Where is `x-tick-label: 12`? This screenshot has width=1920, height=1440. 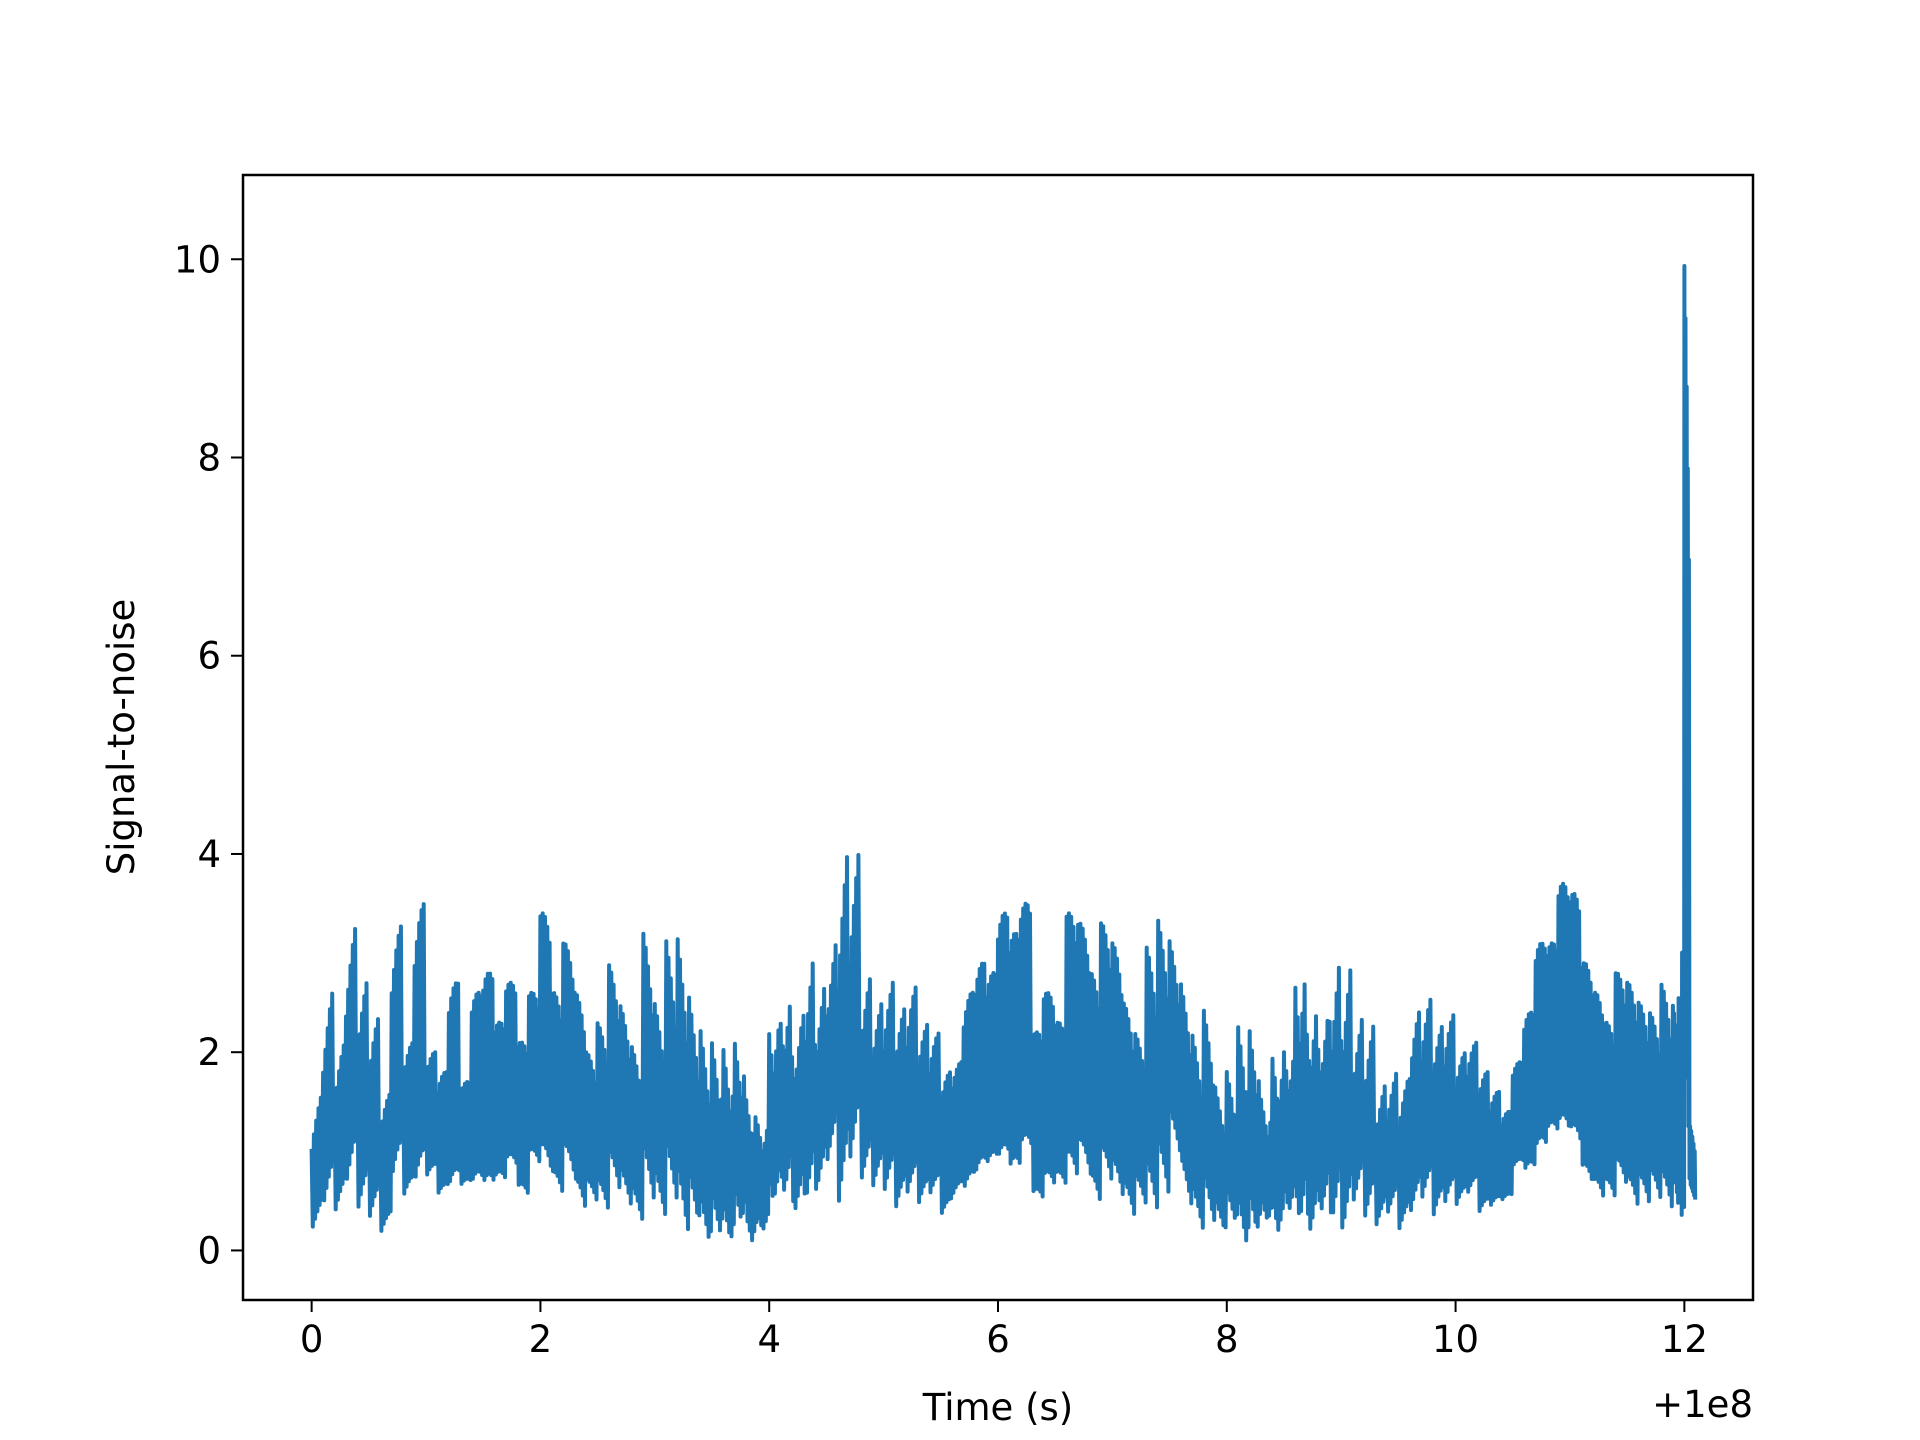 x-tick-label: 12 is located at coordinates (1684, 1339).